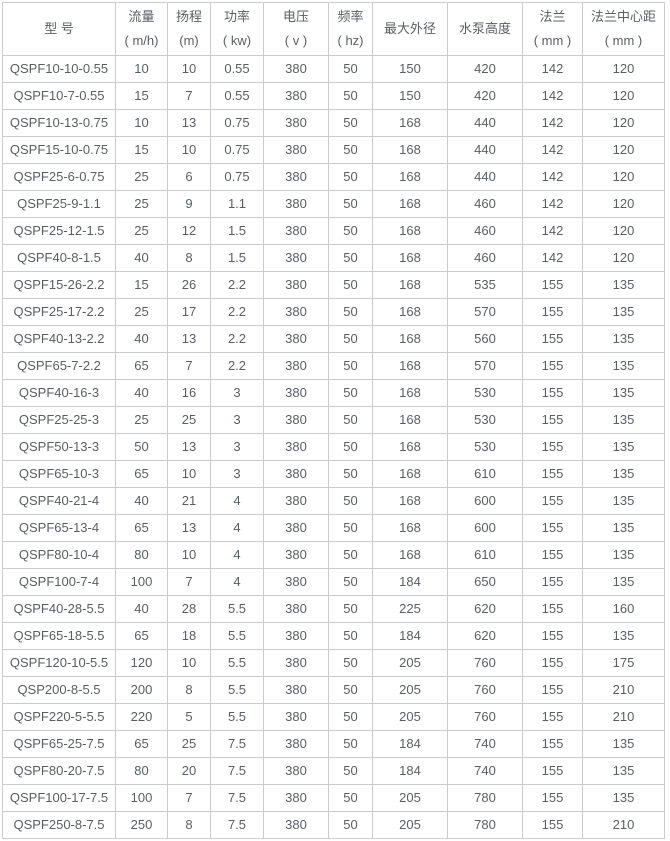  Describe the element at coordinates (333, 123) in the screenshot. I see `table-row: QSPF10-13-0.75 10 13 0.75 380 50 168 440 142 120` at that location.